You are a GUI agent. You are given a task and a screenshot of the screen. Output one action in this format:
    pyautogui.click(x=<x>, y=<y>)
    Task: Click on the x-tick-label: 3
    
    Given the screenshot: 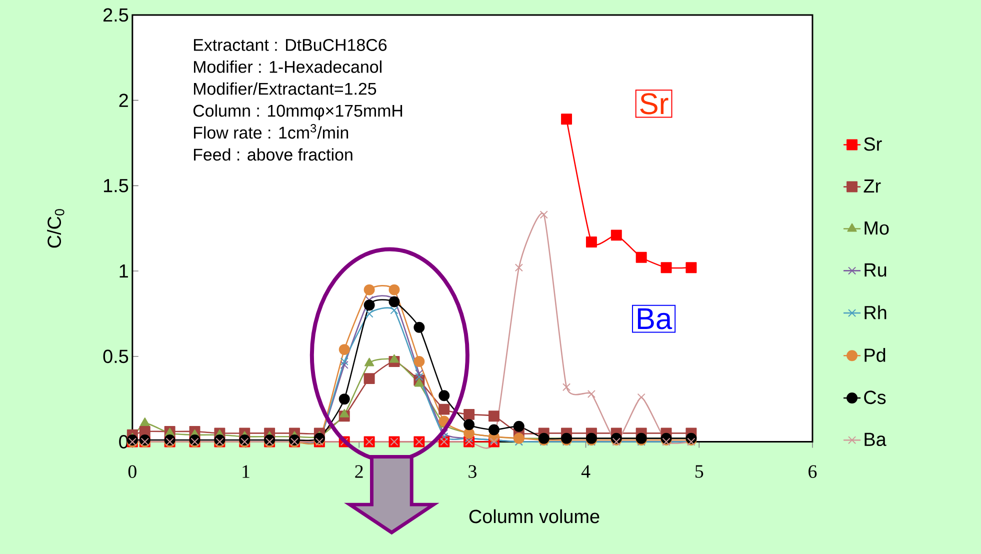 What is the action you would take?
    pyautogui.click(x=472, y=471)
    